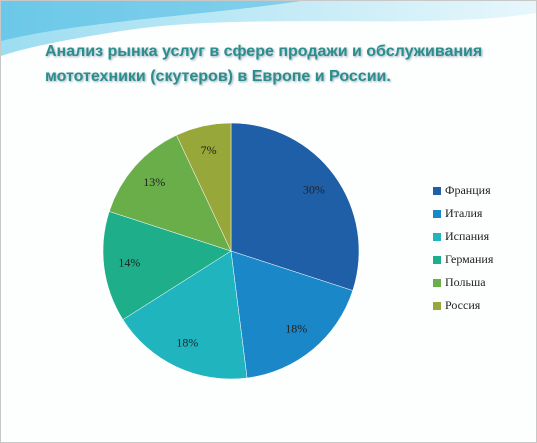 This screenshot has height=443, width=537. What do you see at coordinates (151, 21) in the screenshot?
I see `decoration` at bounding box center [151, 21].